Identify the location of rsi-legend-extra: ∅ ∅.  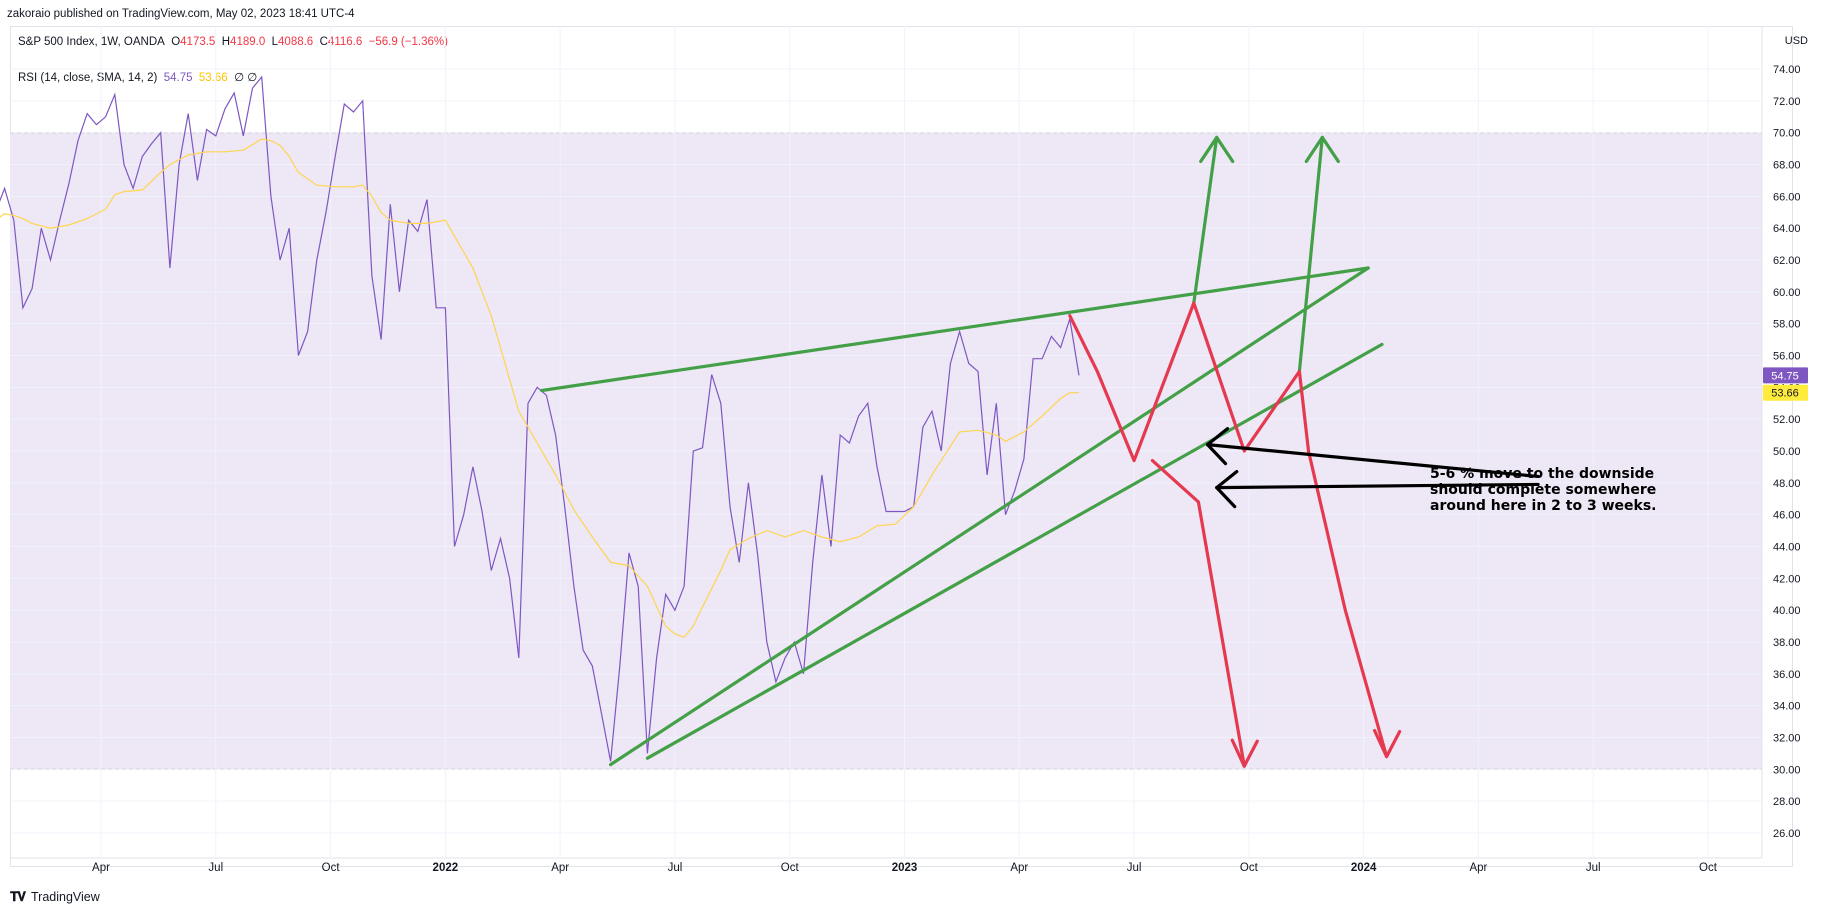
(246, 78).